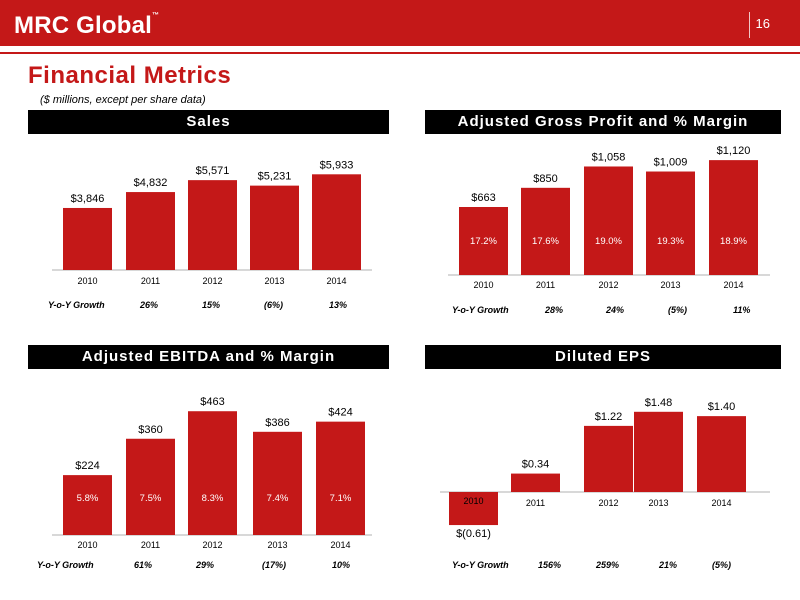  Describe the element at coordinates (762, 23) in the screenshot. I see `page-number: 16` at that location.